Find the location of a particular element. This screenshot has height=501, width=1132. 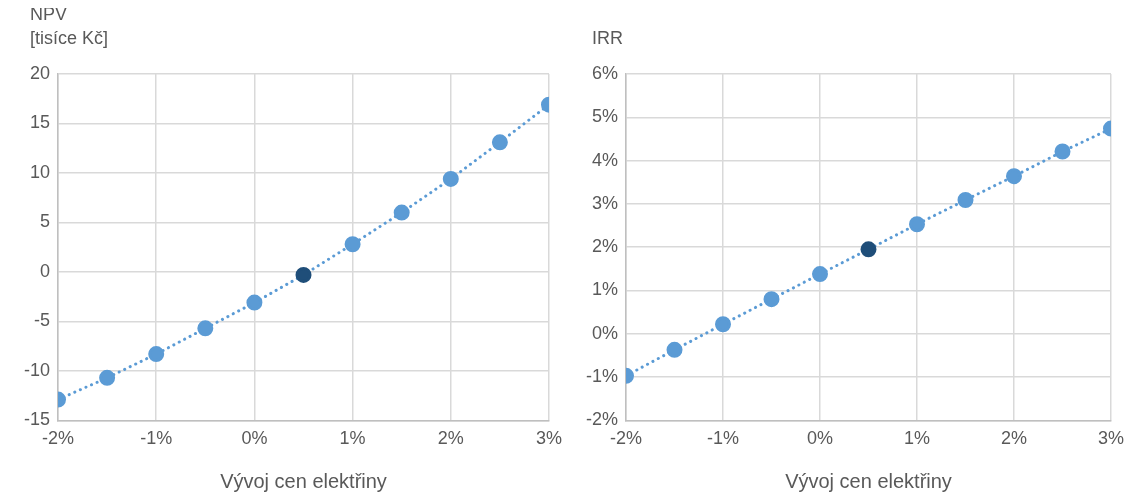

y-tick-label: 5 is located at coordinates (45, 221).